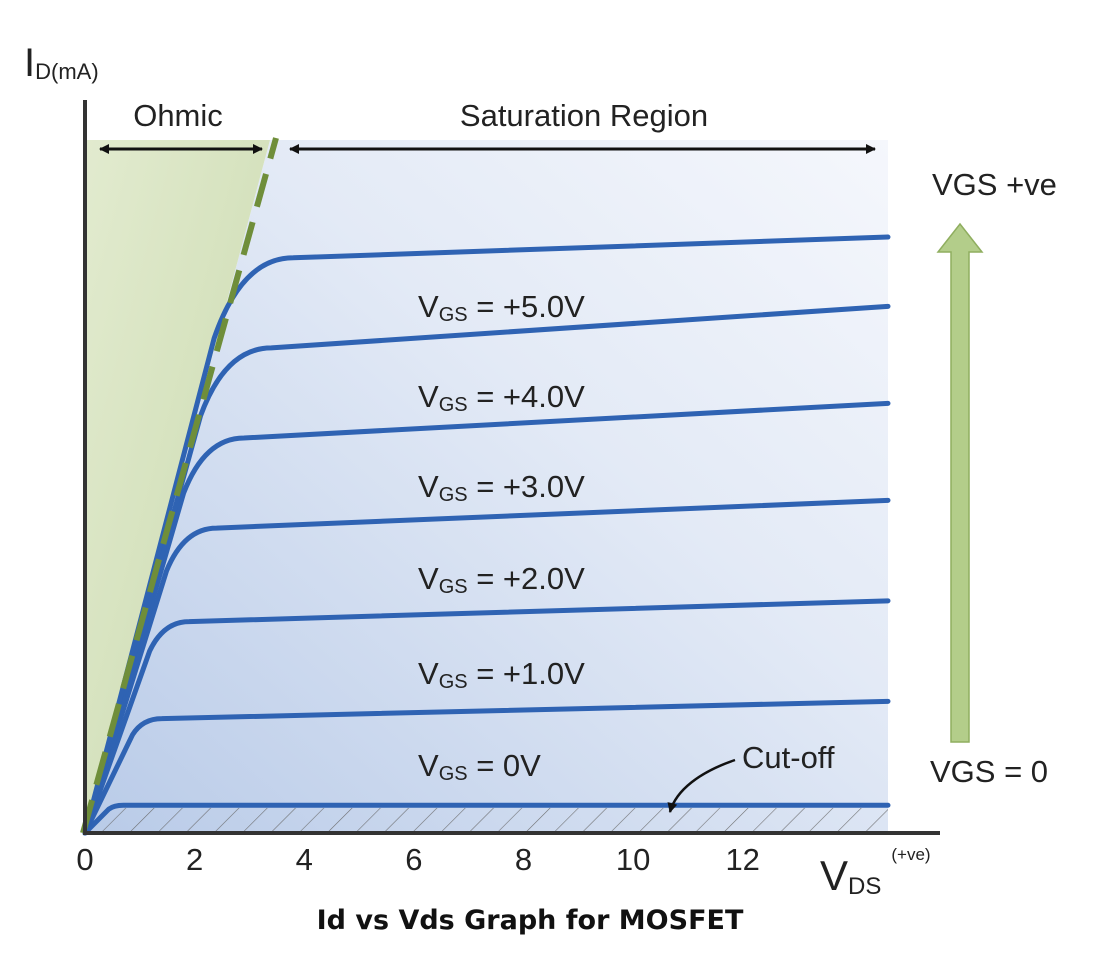 This screenshot has height=968, width=1095. Describe the element at coordinates (178, 115) in the screenshot. I see `ohmic-label: Ohmic` at that location.